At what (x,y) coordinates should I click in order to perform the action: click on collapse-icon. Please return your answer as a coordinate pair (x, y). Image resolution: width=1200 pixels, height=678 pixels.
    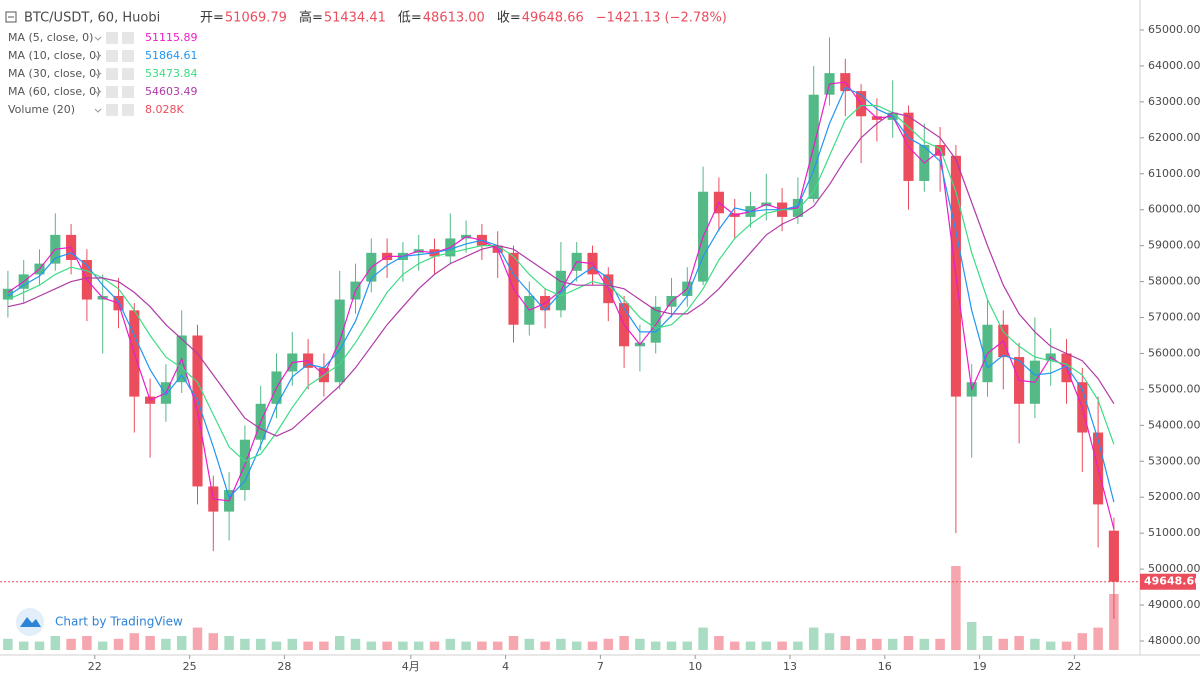
    Looking at the image, I should click on (11, 17).